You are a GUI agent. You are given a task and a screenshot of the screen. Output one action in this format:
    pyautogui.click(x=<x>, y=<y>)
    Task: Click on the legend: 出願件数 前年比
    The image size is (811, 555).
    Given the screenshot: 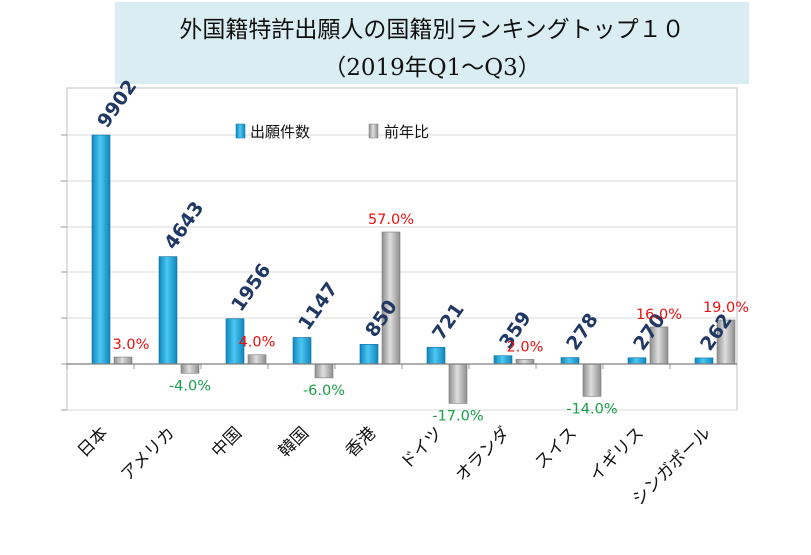 What is the action you would take?
    pyautogui.click(x=332, y=132)
    